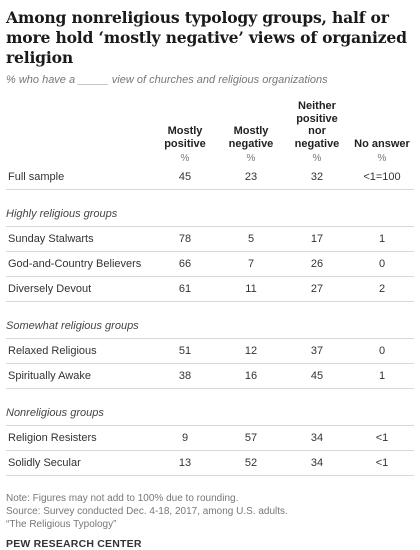  What do you see at coordinates (79, 376) in the screenshot?
I see `row-label: Spiritually Awake` at bounding box center [79, 376].